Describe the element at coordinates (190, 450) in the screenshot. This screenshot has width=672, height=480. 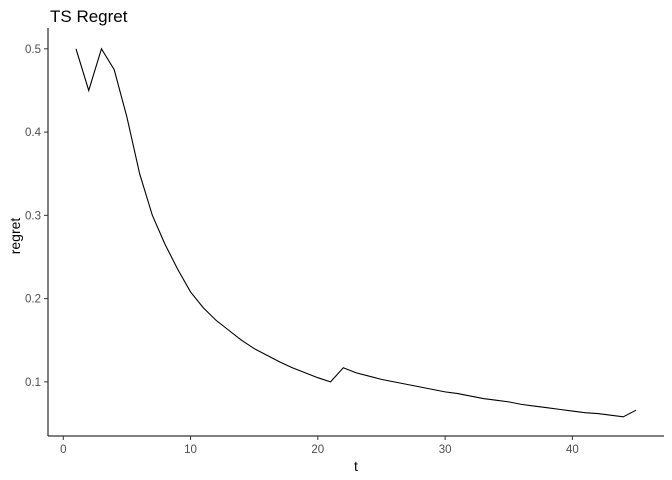
I see `x-tick-label: 10` at that location.